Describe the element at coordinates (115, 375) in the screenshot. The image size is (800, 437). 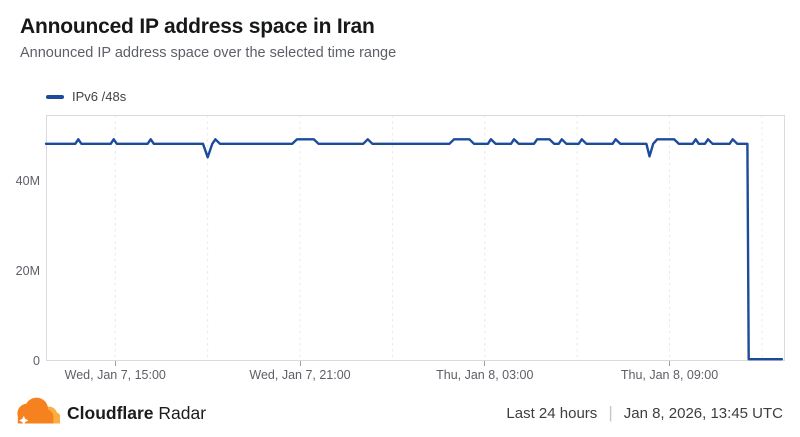
I see `x-axis-label: Wed, Jan 7, 15:00` at that location.